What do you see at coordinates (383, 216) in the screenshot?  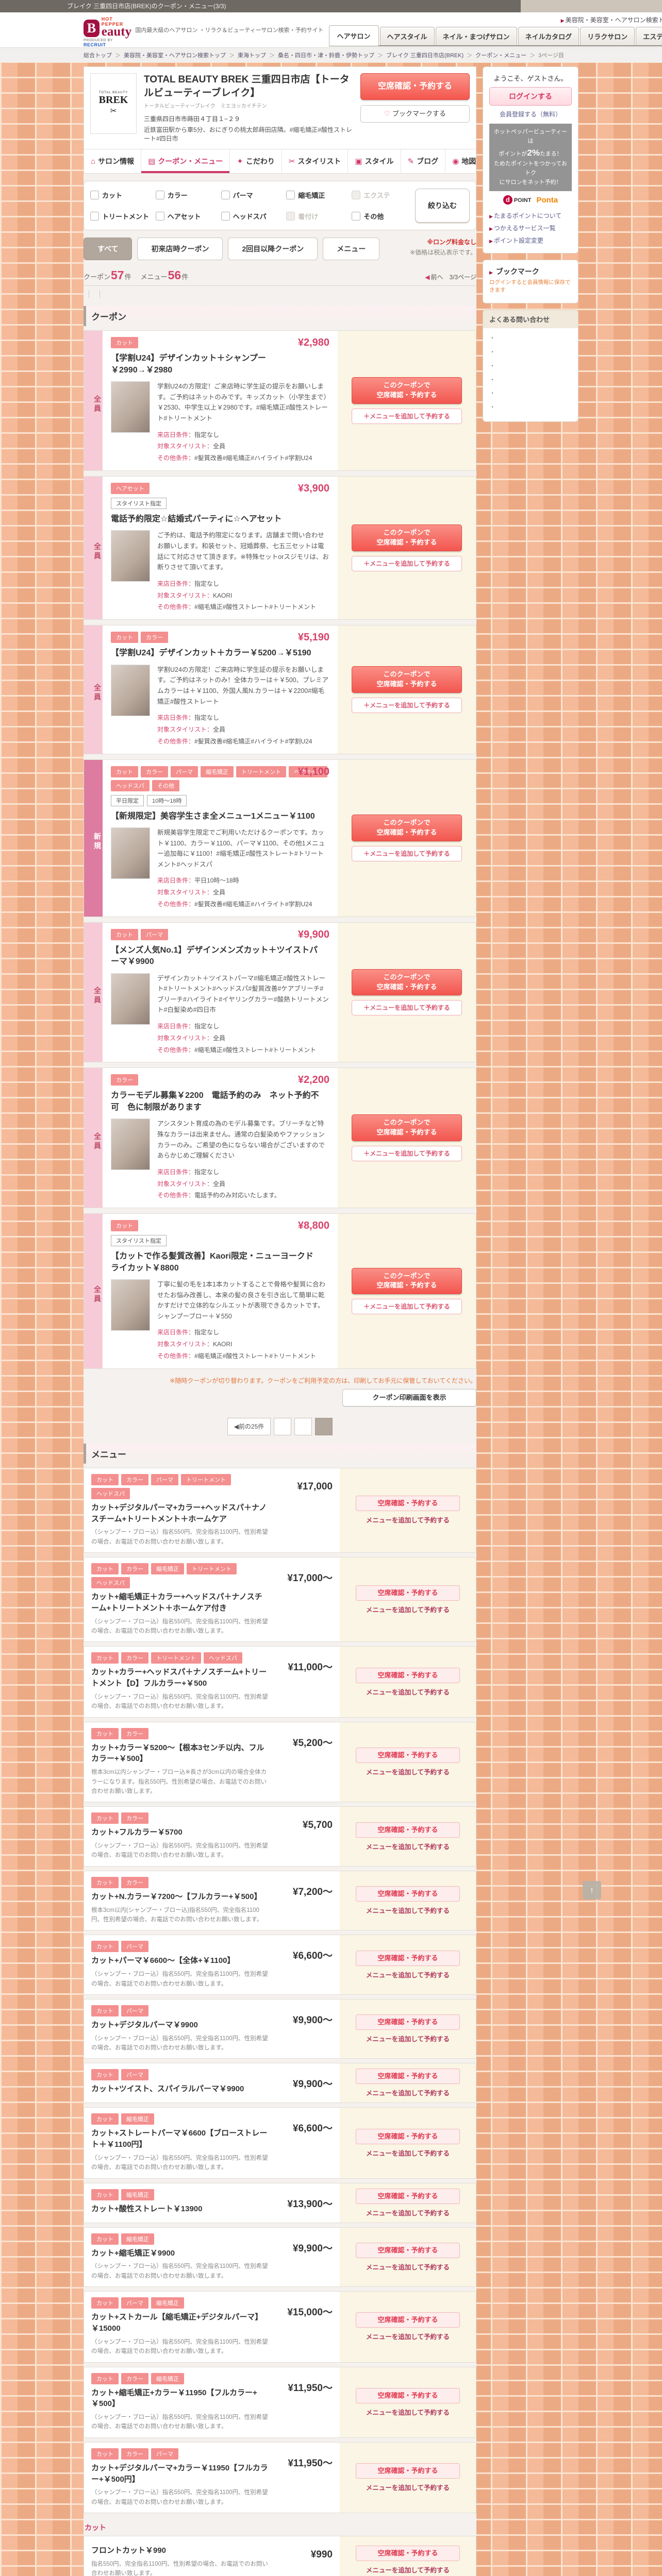 I see `filter-checkbox: その他` at bounding box center [383, 216].